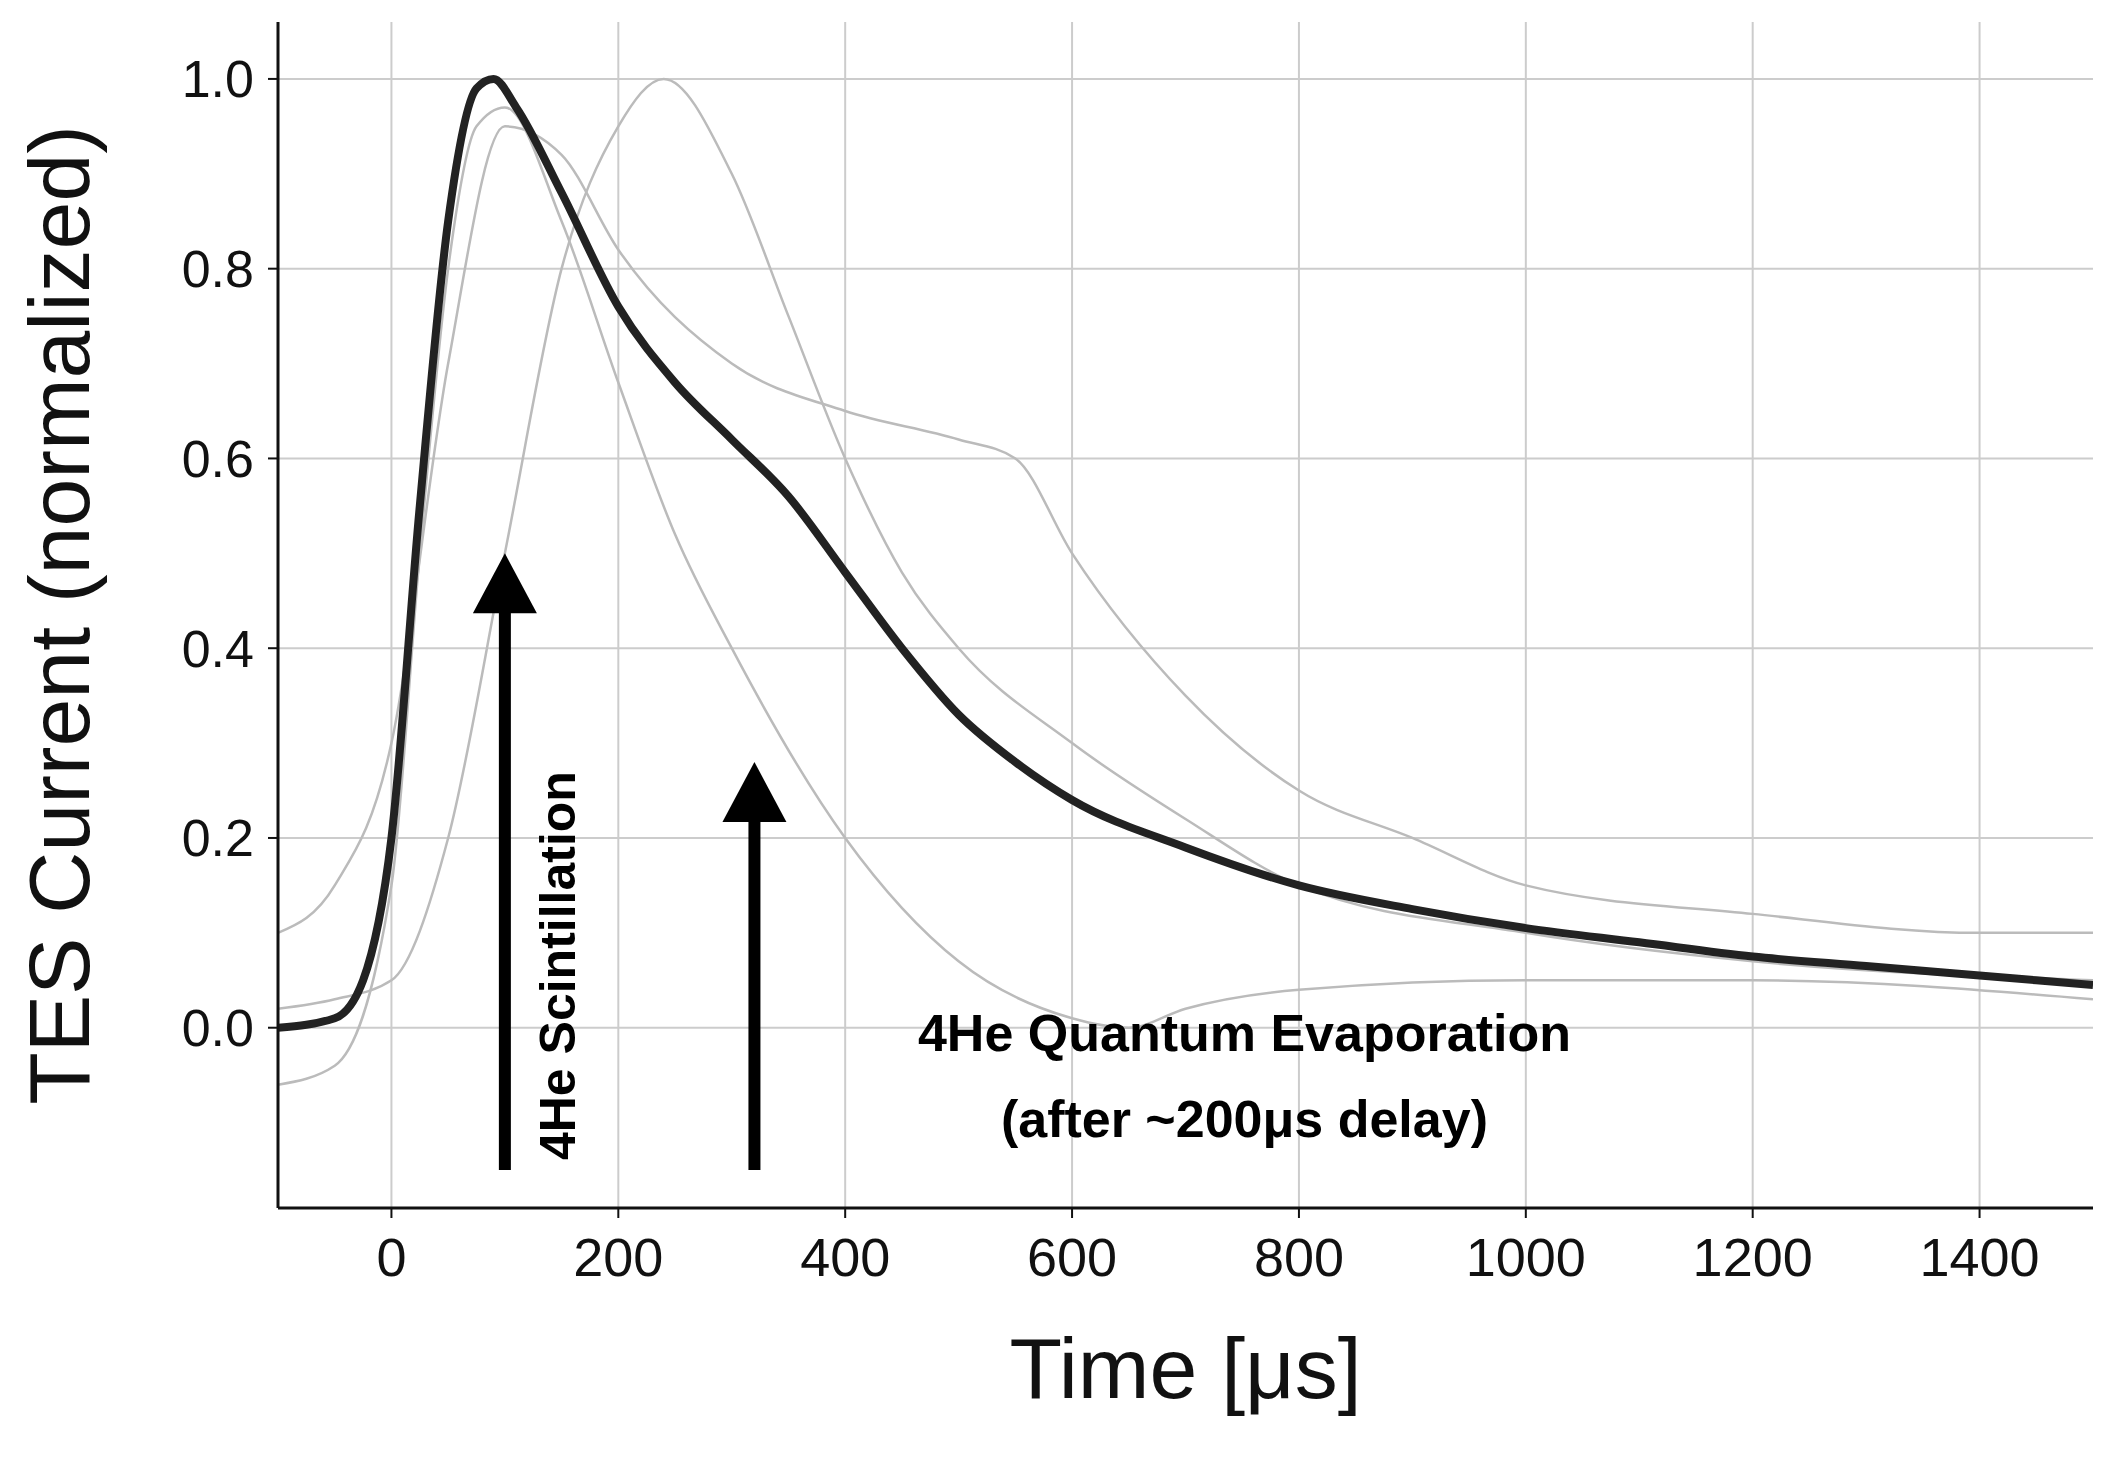 The width and height of the screenshot is (2115, 1458). I want to click on y-tick-label: 0.8, so click(217, 269).